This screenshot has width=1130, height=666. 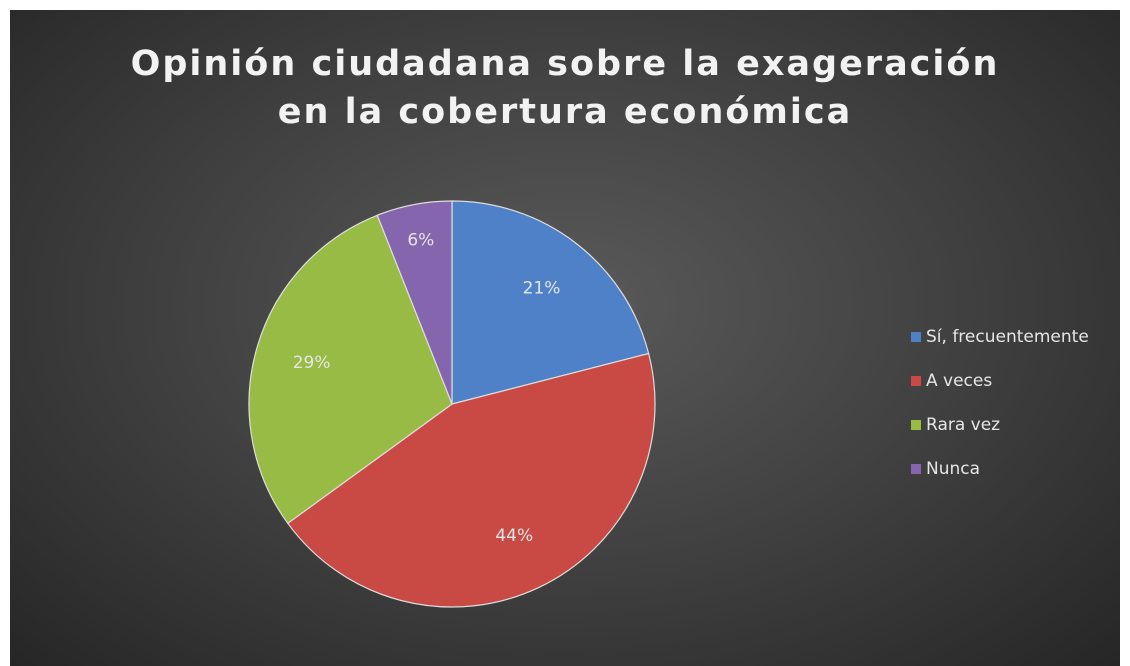 What do you see at coordinates (420, 240) in the screenshot?
I see `data-label: 6%` at bounding box center [420, 240].